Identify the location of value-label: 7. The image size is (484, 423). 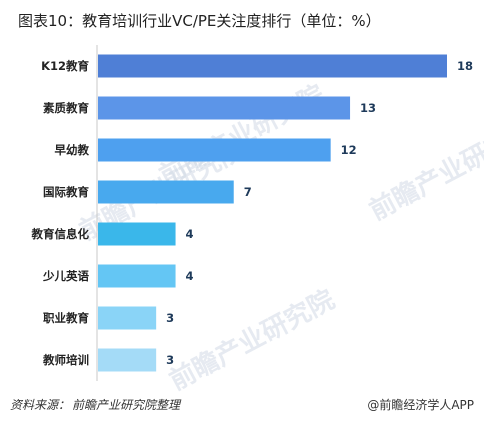
(248, 192).